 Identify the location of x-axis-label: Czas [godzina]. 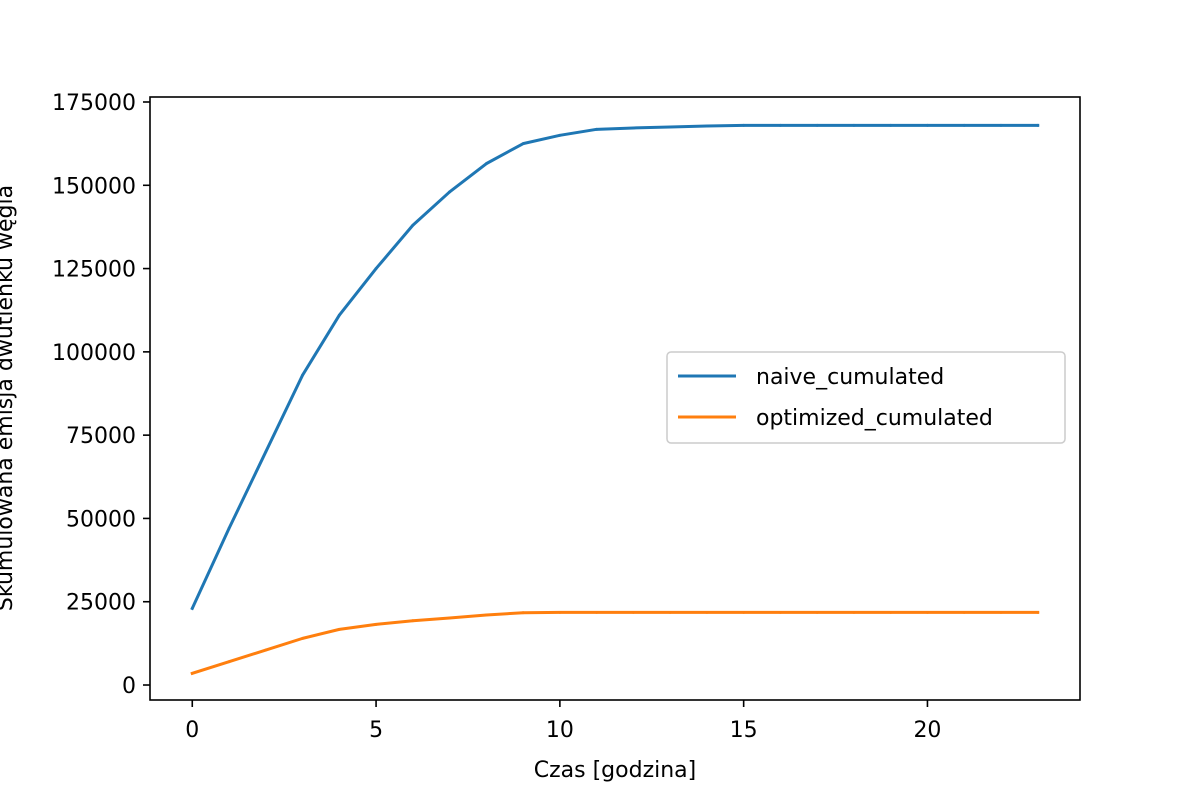
(615, 770).